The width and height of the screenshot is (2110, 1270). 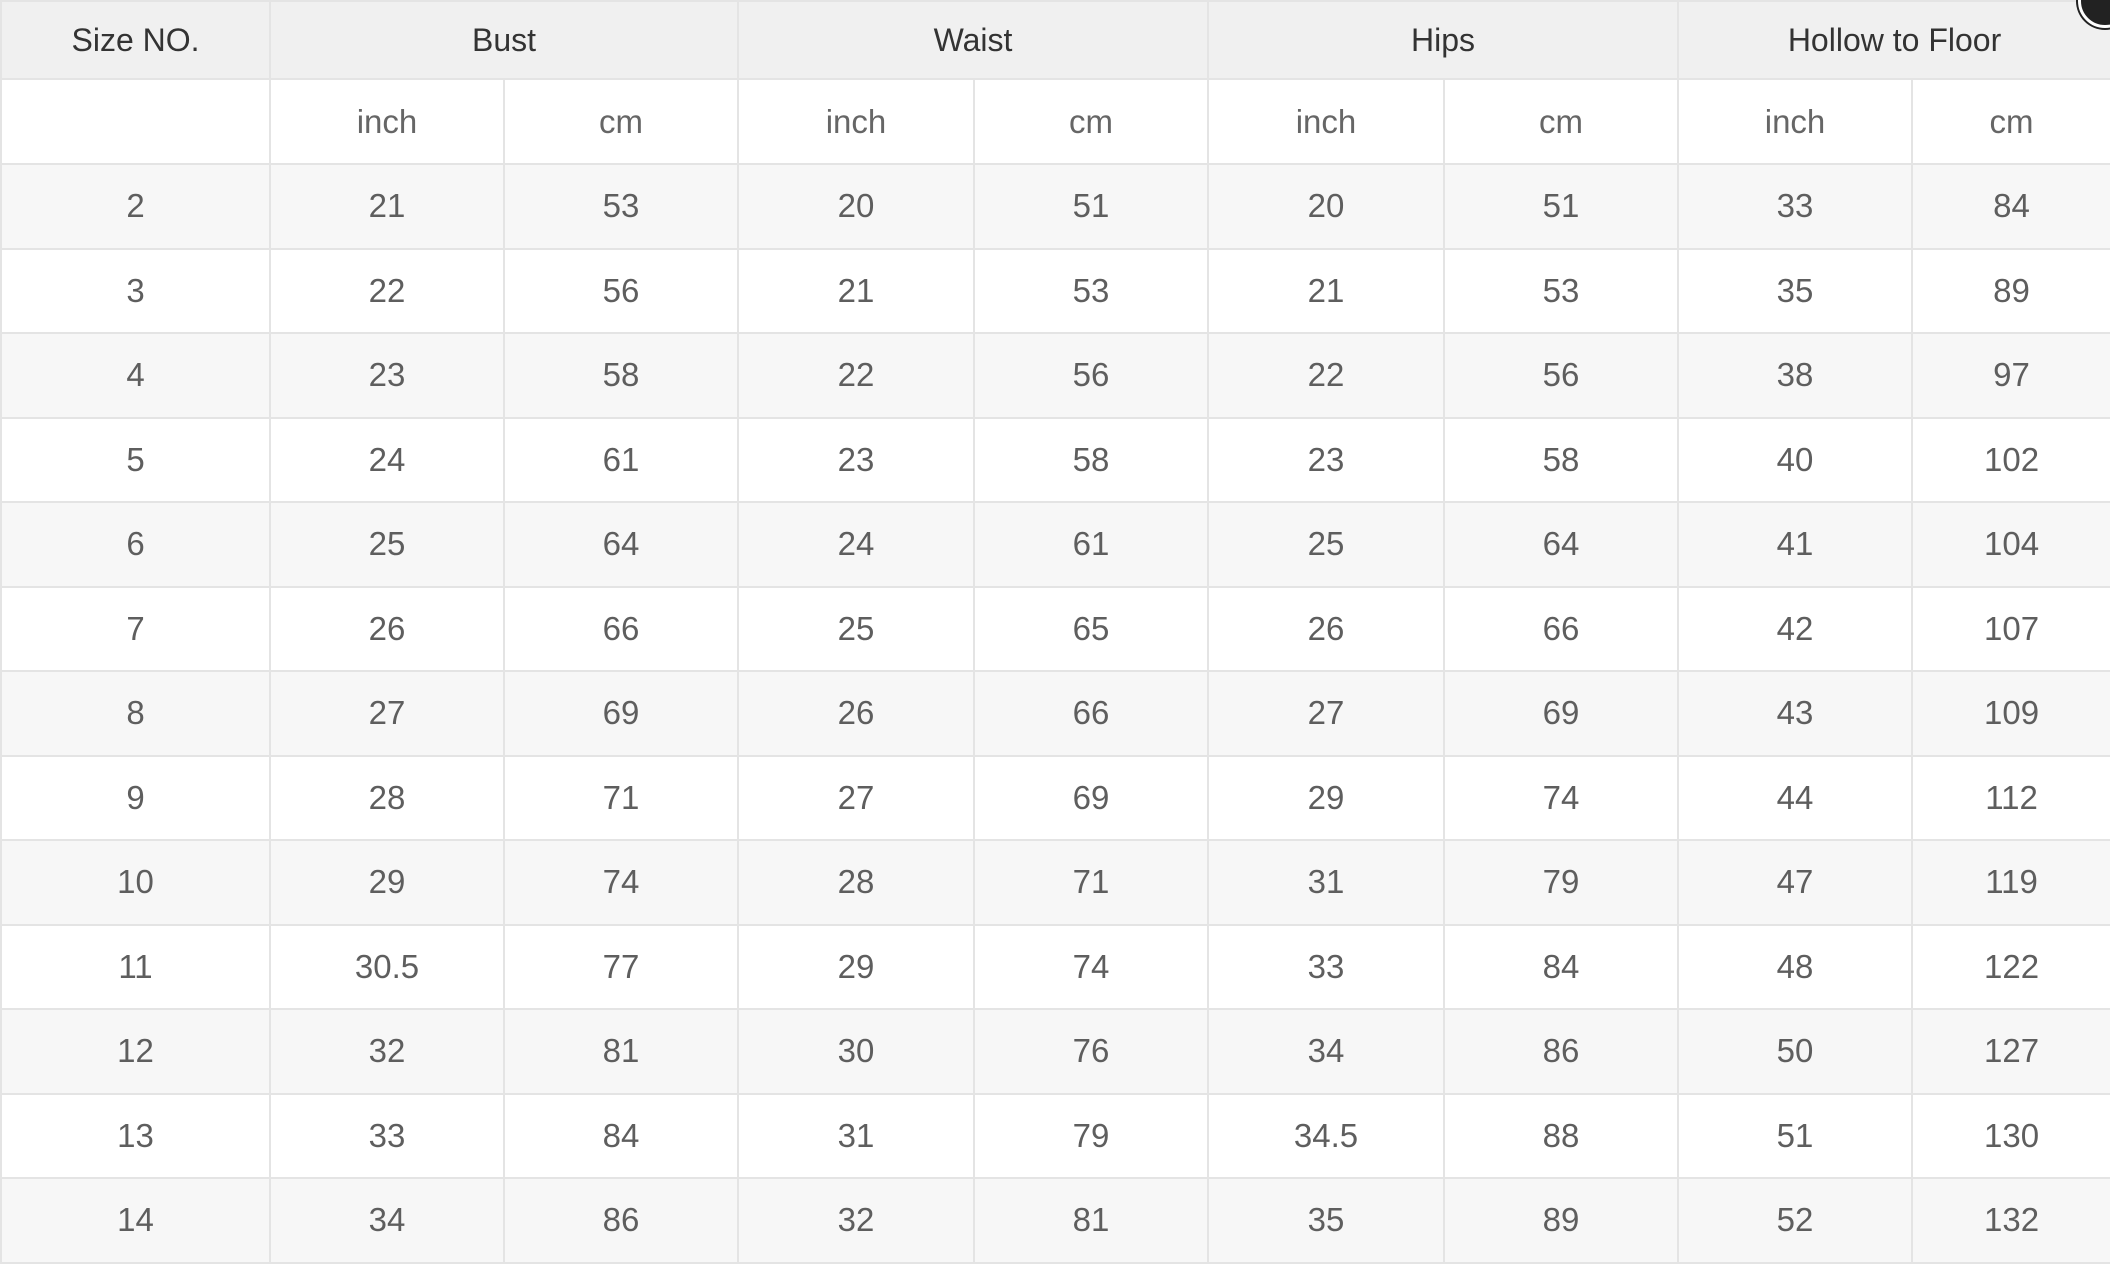 I want to click on measurement-cell: 84, so click(x=2010, y=206).